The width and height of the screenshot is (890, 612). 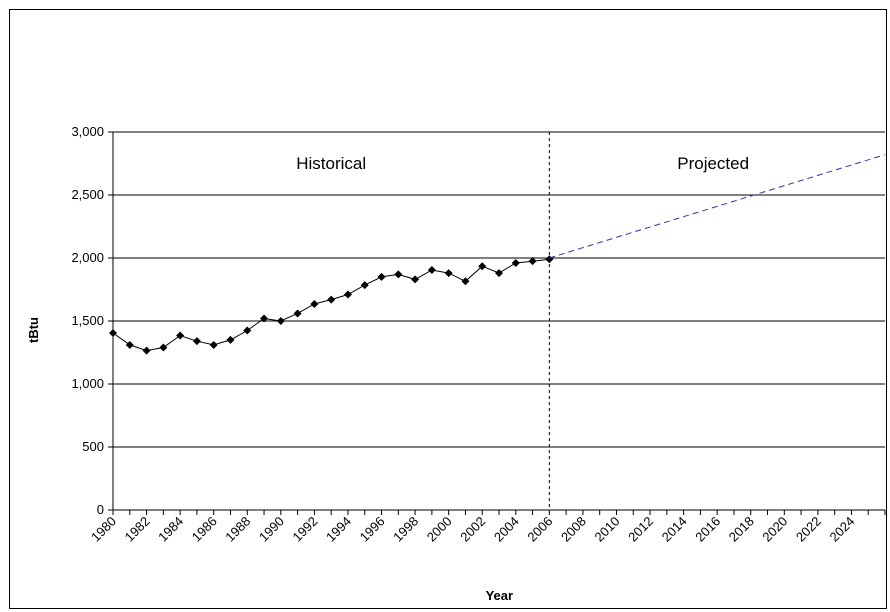 What do you see at coordinates (237, 529) in the screenshot?
I see `x-tick-label: 1988` at bounding box center [237, 529].